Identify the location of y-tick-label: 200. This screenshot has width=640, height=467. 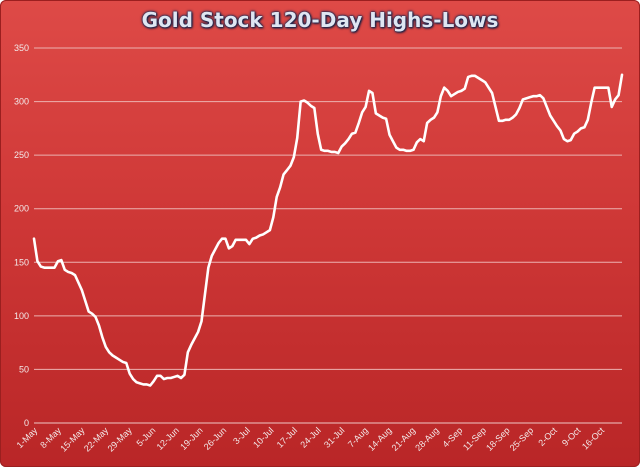
(21, 209).